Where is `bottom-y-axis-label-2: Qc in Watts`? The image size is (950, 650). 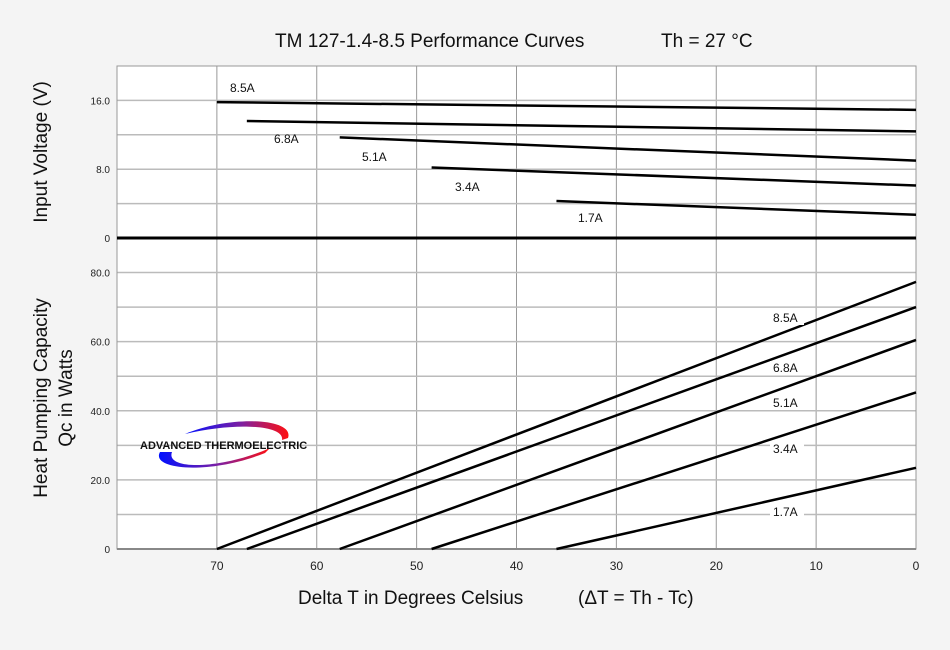
bottom-y-axis-label-2: Qc in Watts is located at coordinates (66, 397).